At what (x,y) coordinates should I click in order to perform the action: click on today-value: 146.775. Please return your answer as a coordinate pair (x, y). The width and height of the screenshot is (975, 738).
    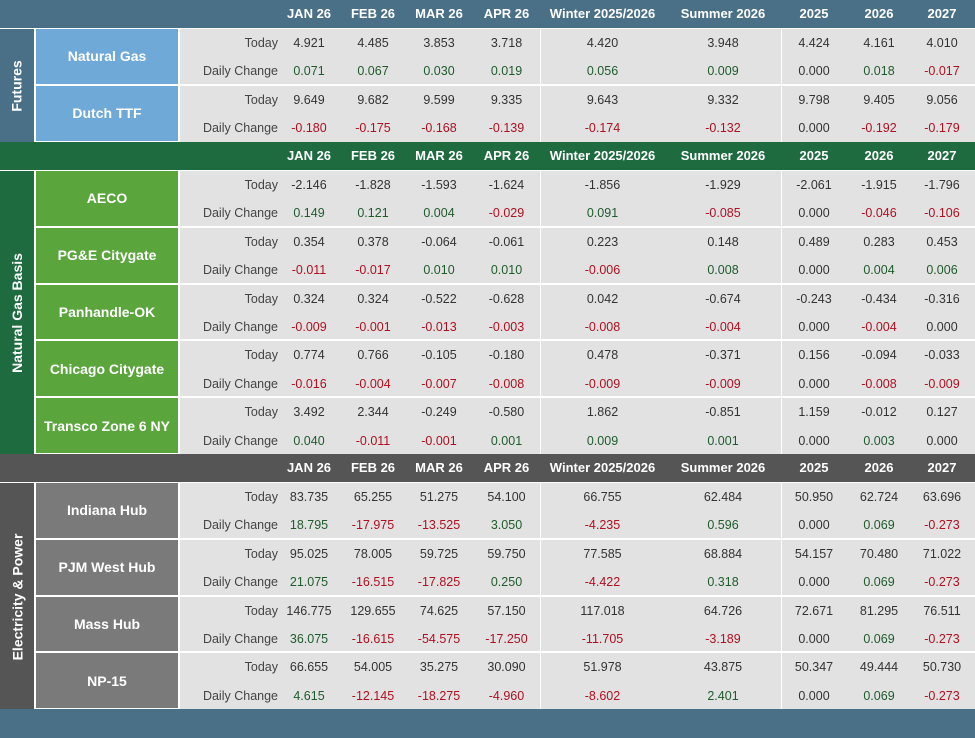
    Looking at the image, I should click on (309, 610).